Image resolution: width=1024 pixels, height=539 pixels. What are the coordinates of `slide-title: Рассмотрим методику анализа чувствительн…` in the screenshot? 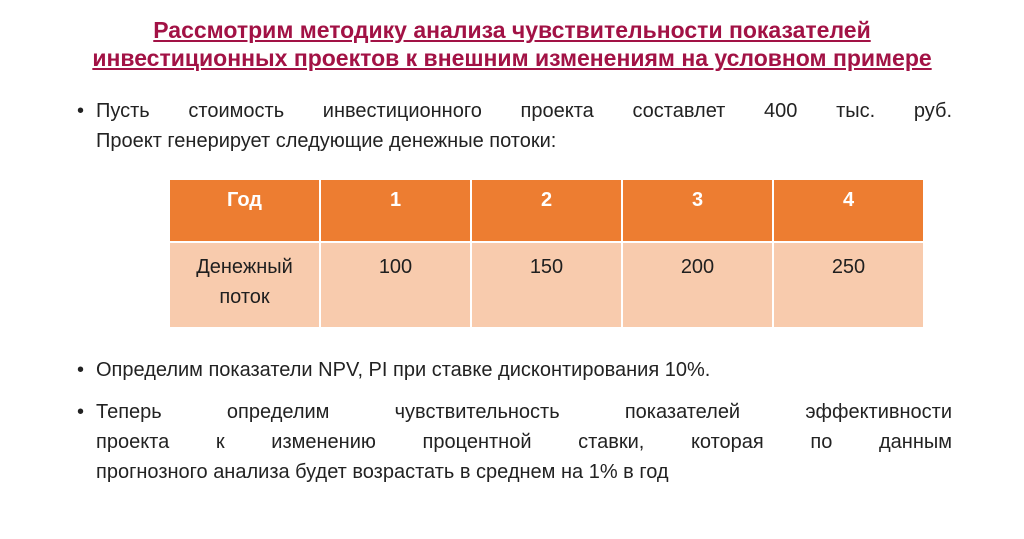 It's located at (512, 44).